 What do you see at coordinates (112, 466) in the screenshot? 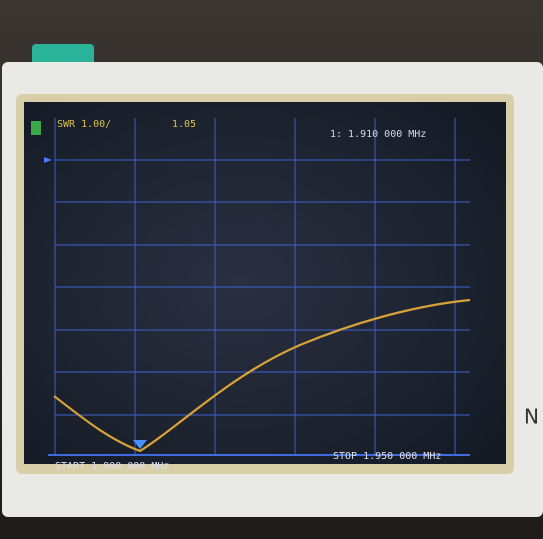
I see `start-frequency: START 1.900 000 MHz` at bounding box center [112, 466].